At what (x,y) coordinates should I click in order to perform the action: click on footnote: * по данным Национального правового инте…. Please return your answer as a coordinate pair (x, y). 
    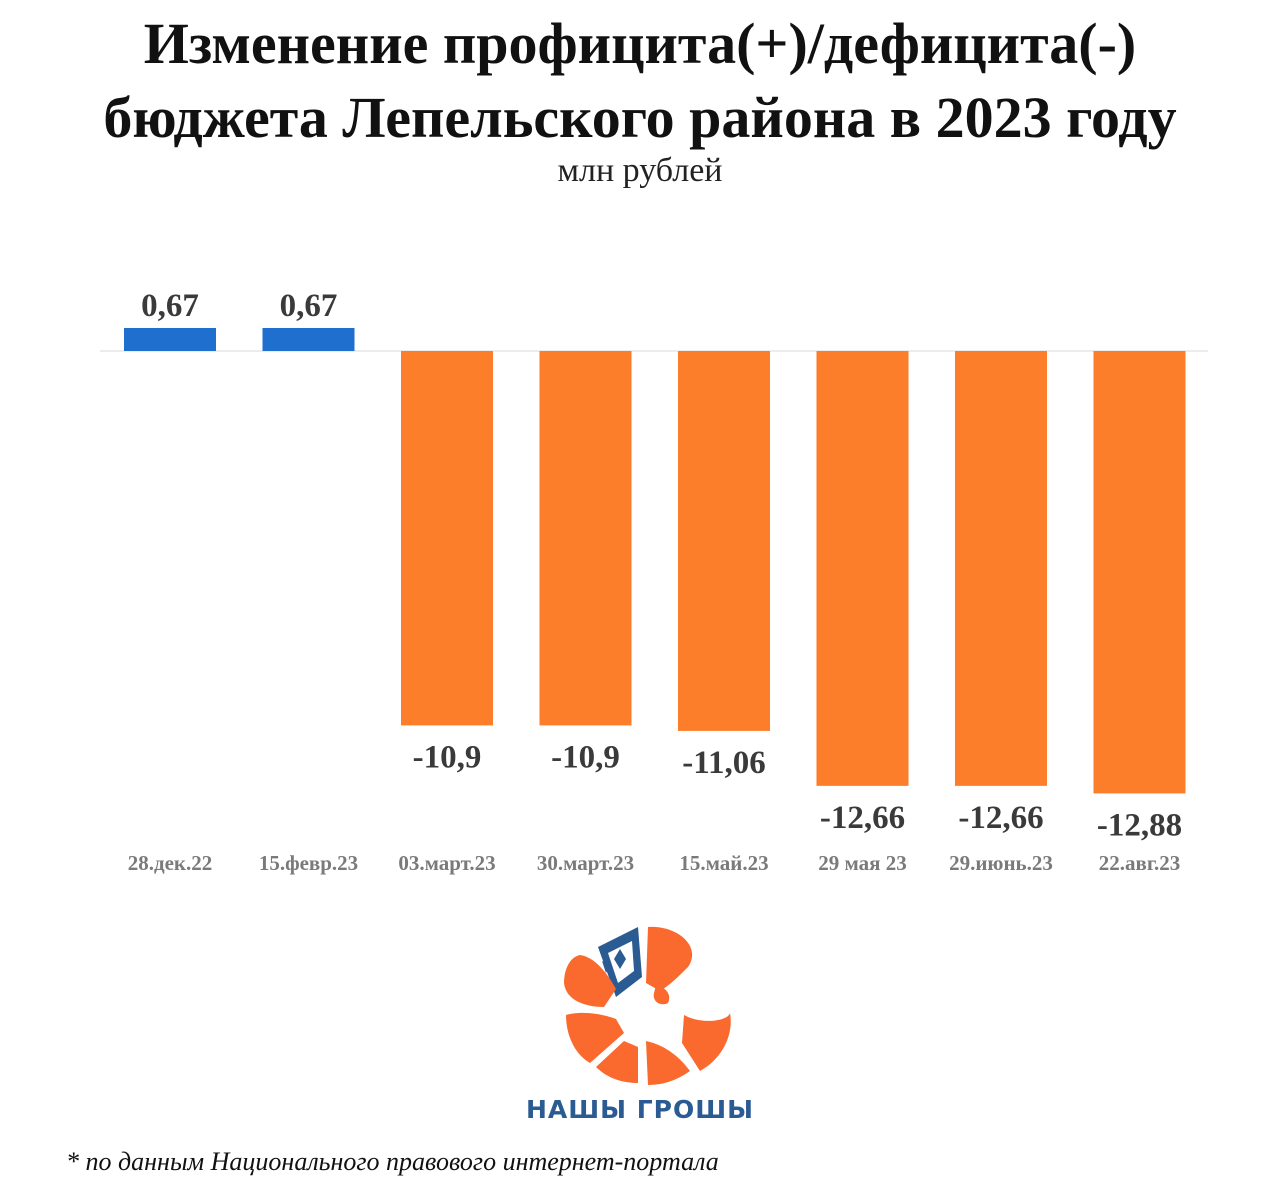
    Looking at the image, I should click on (392, 1161).